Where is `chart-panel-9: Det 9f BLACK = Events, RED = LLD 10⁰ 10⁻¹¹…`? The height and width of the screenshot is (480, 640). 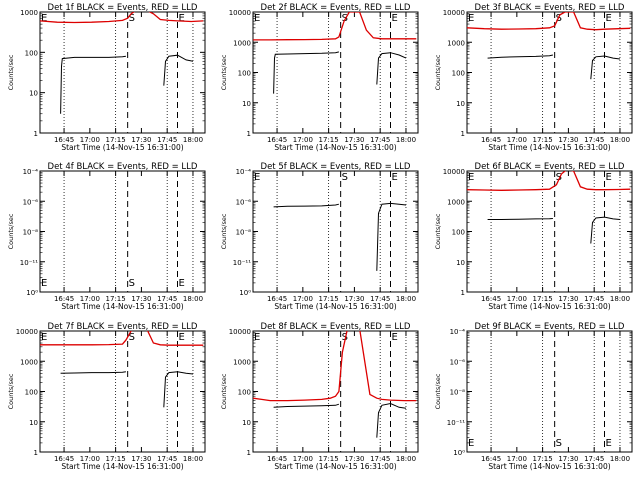
chart-panel-9: Det 9f BLACK = Events, RED = LLD 10⁰ 10⁻¹¹… is located at coordinates (533, 396).